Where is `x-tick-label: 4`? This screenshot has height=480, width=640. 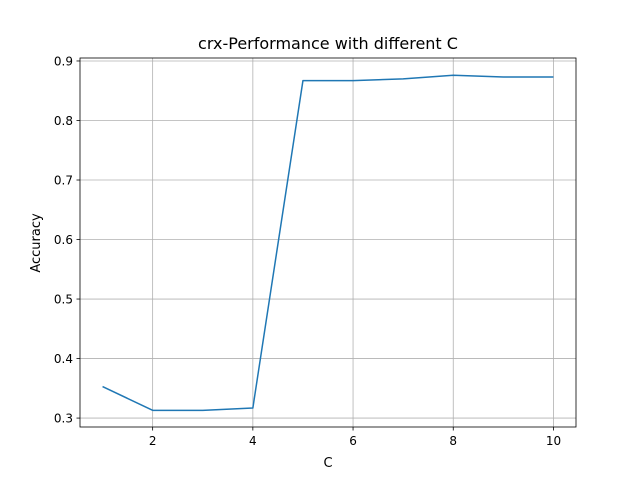
x-tick-label: 4 is located at coordinates (253, 441).